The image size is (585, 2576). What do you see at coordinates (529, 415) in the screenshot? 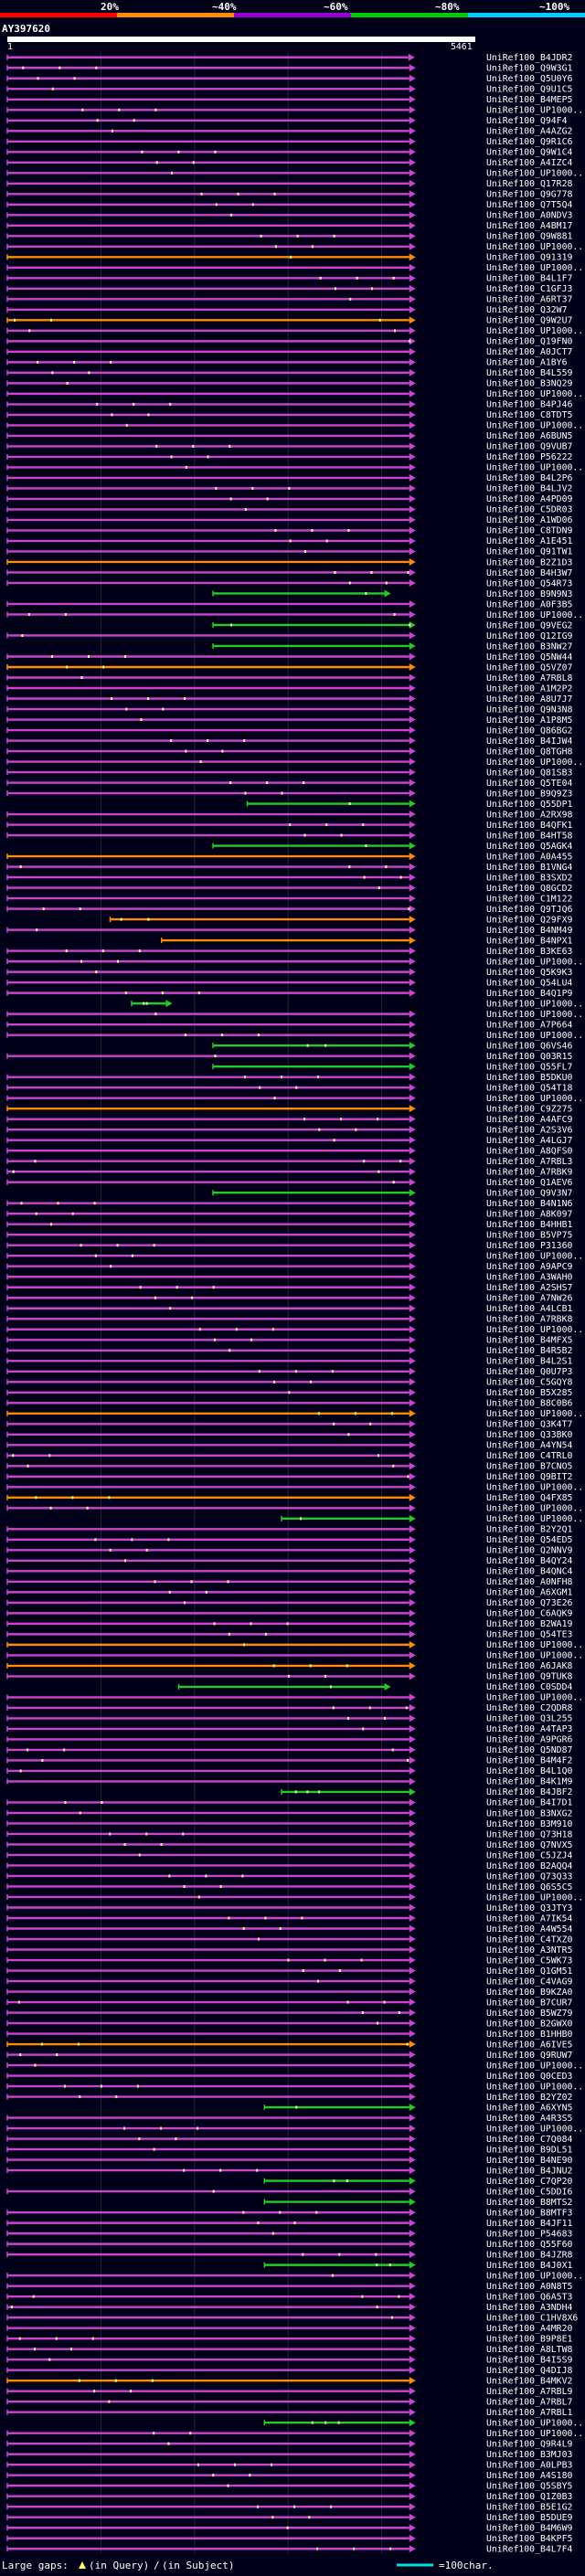
I see `hit-label: UniRef100_C8TDT5` at bounding box center [529, 415].